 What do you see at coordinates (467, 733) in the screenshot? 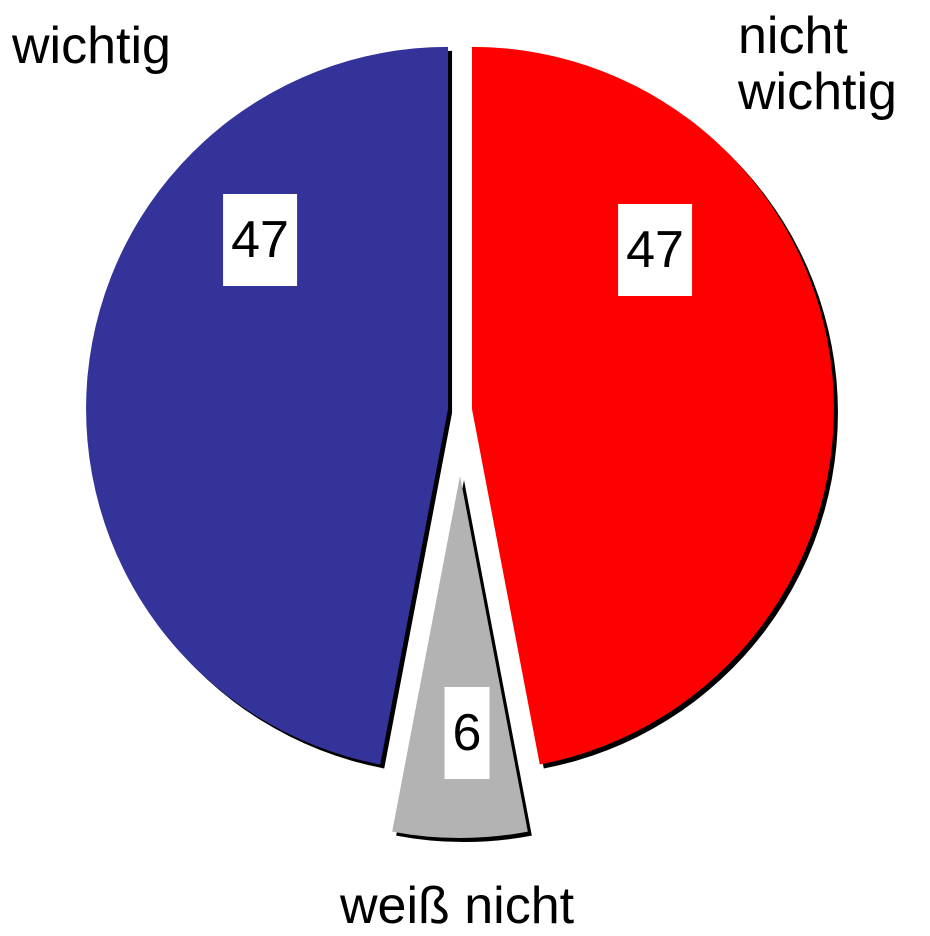
I see `value-label: 6` at bounding box center [467, 733].